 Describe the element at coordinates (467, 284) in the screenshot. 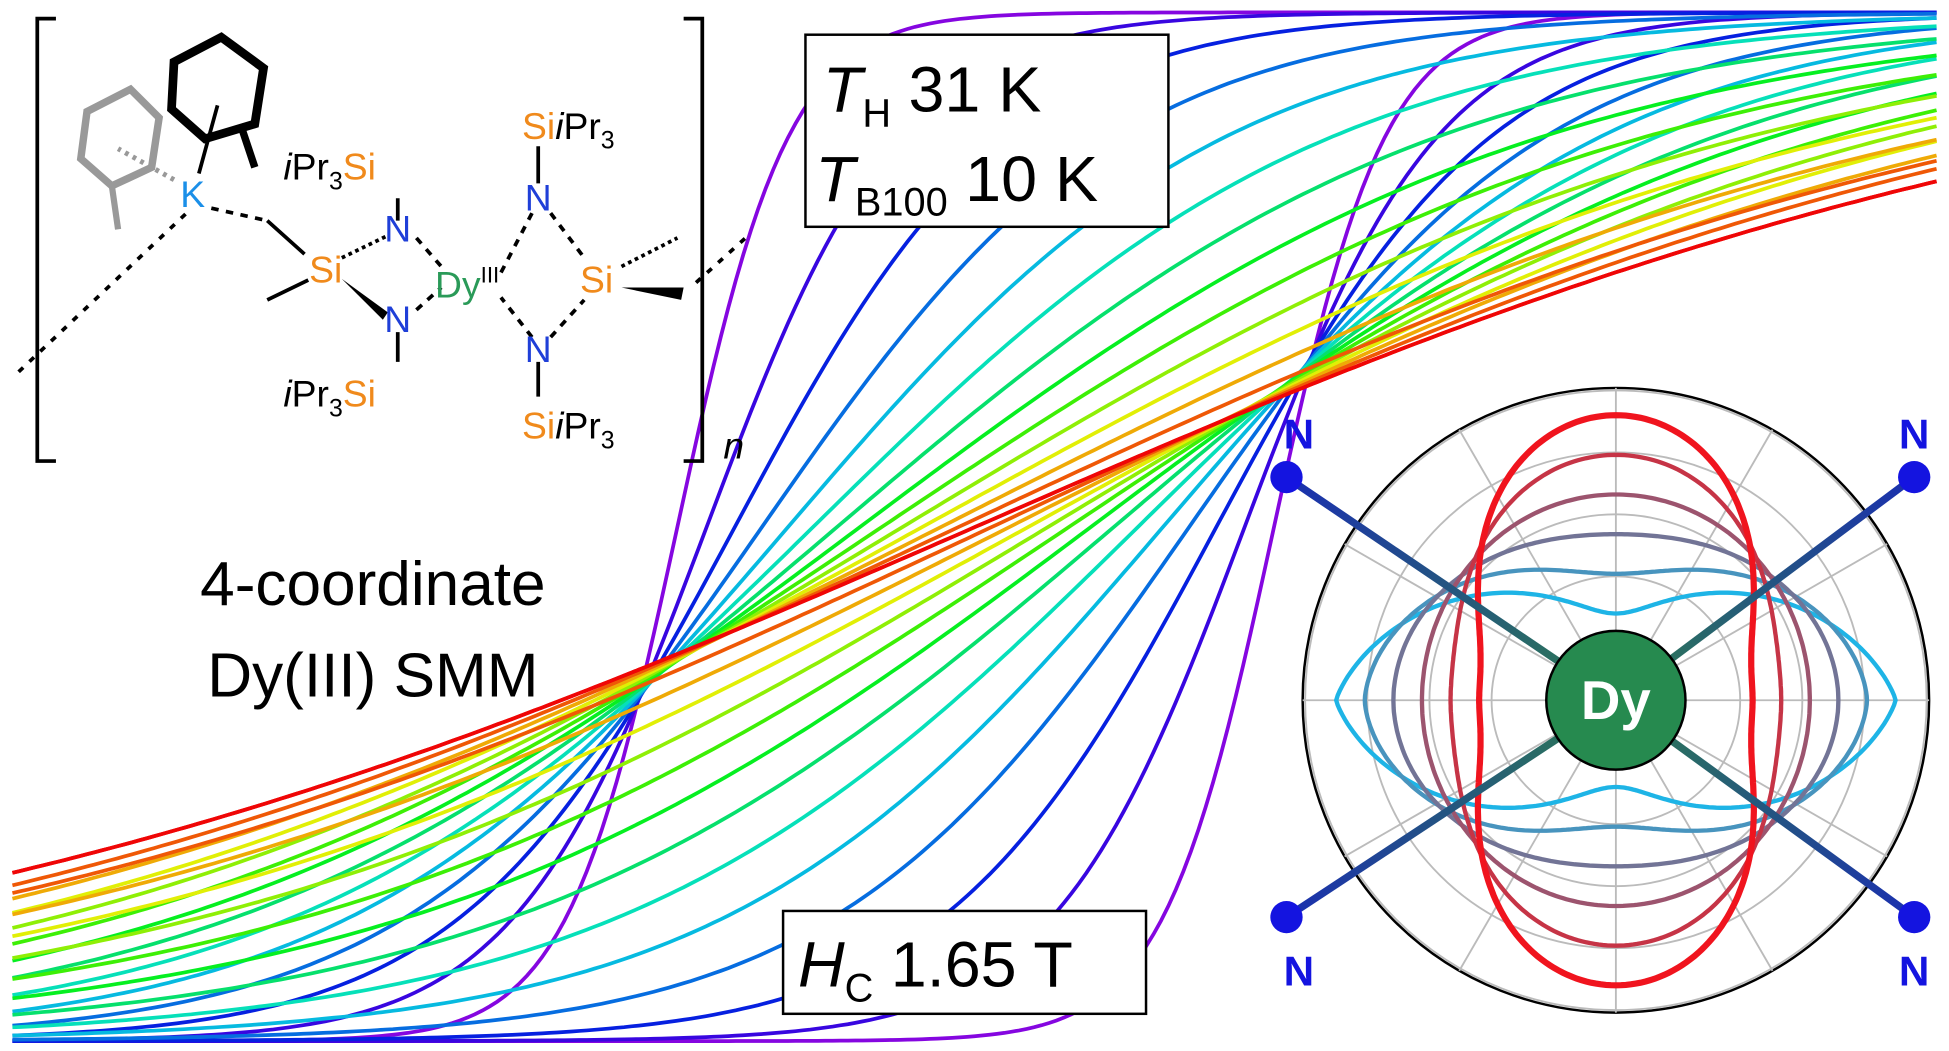

I see `atom-label: DyIII` at that location.